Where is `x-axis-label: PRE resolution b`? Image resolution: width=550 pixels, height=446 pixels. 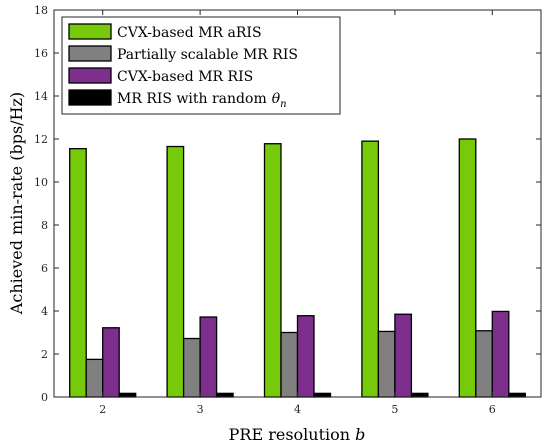
x-axis-label: PRE resolution b is located at coordinates (297, 434).